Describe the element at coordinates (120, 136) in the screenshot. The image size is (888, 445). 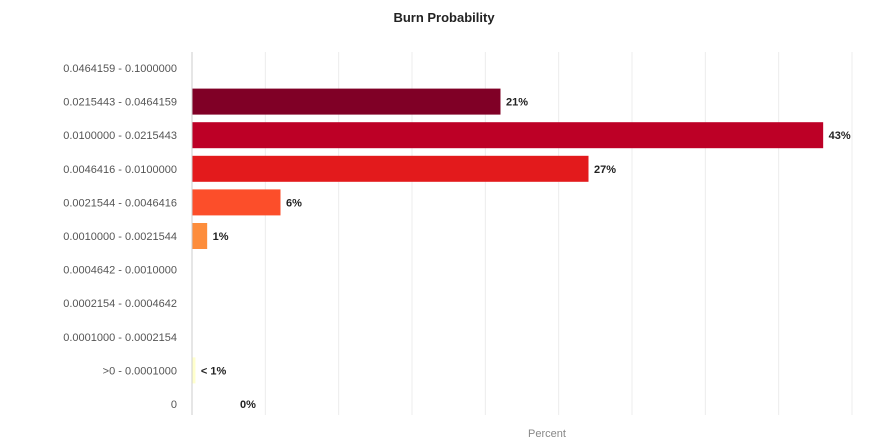
I see `category-label: 0.0100000 - 0.0215443` at that location.